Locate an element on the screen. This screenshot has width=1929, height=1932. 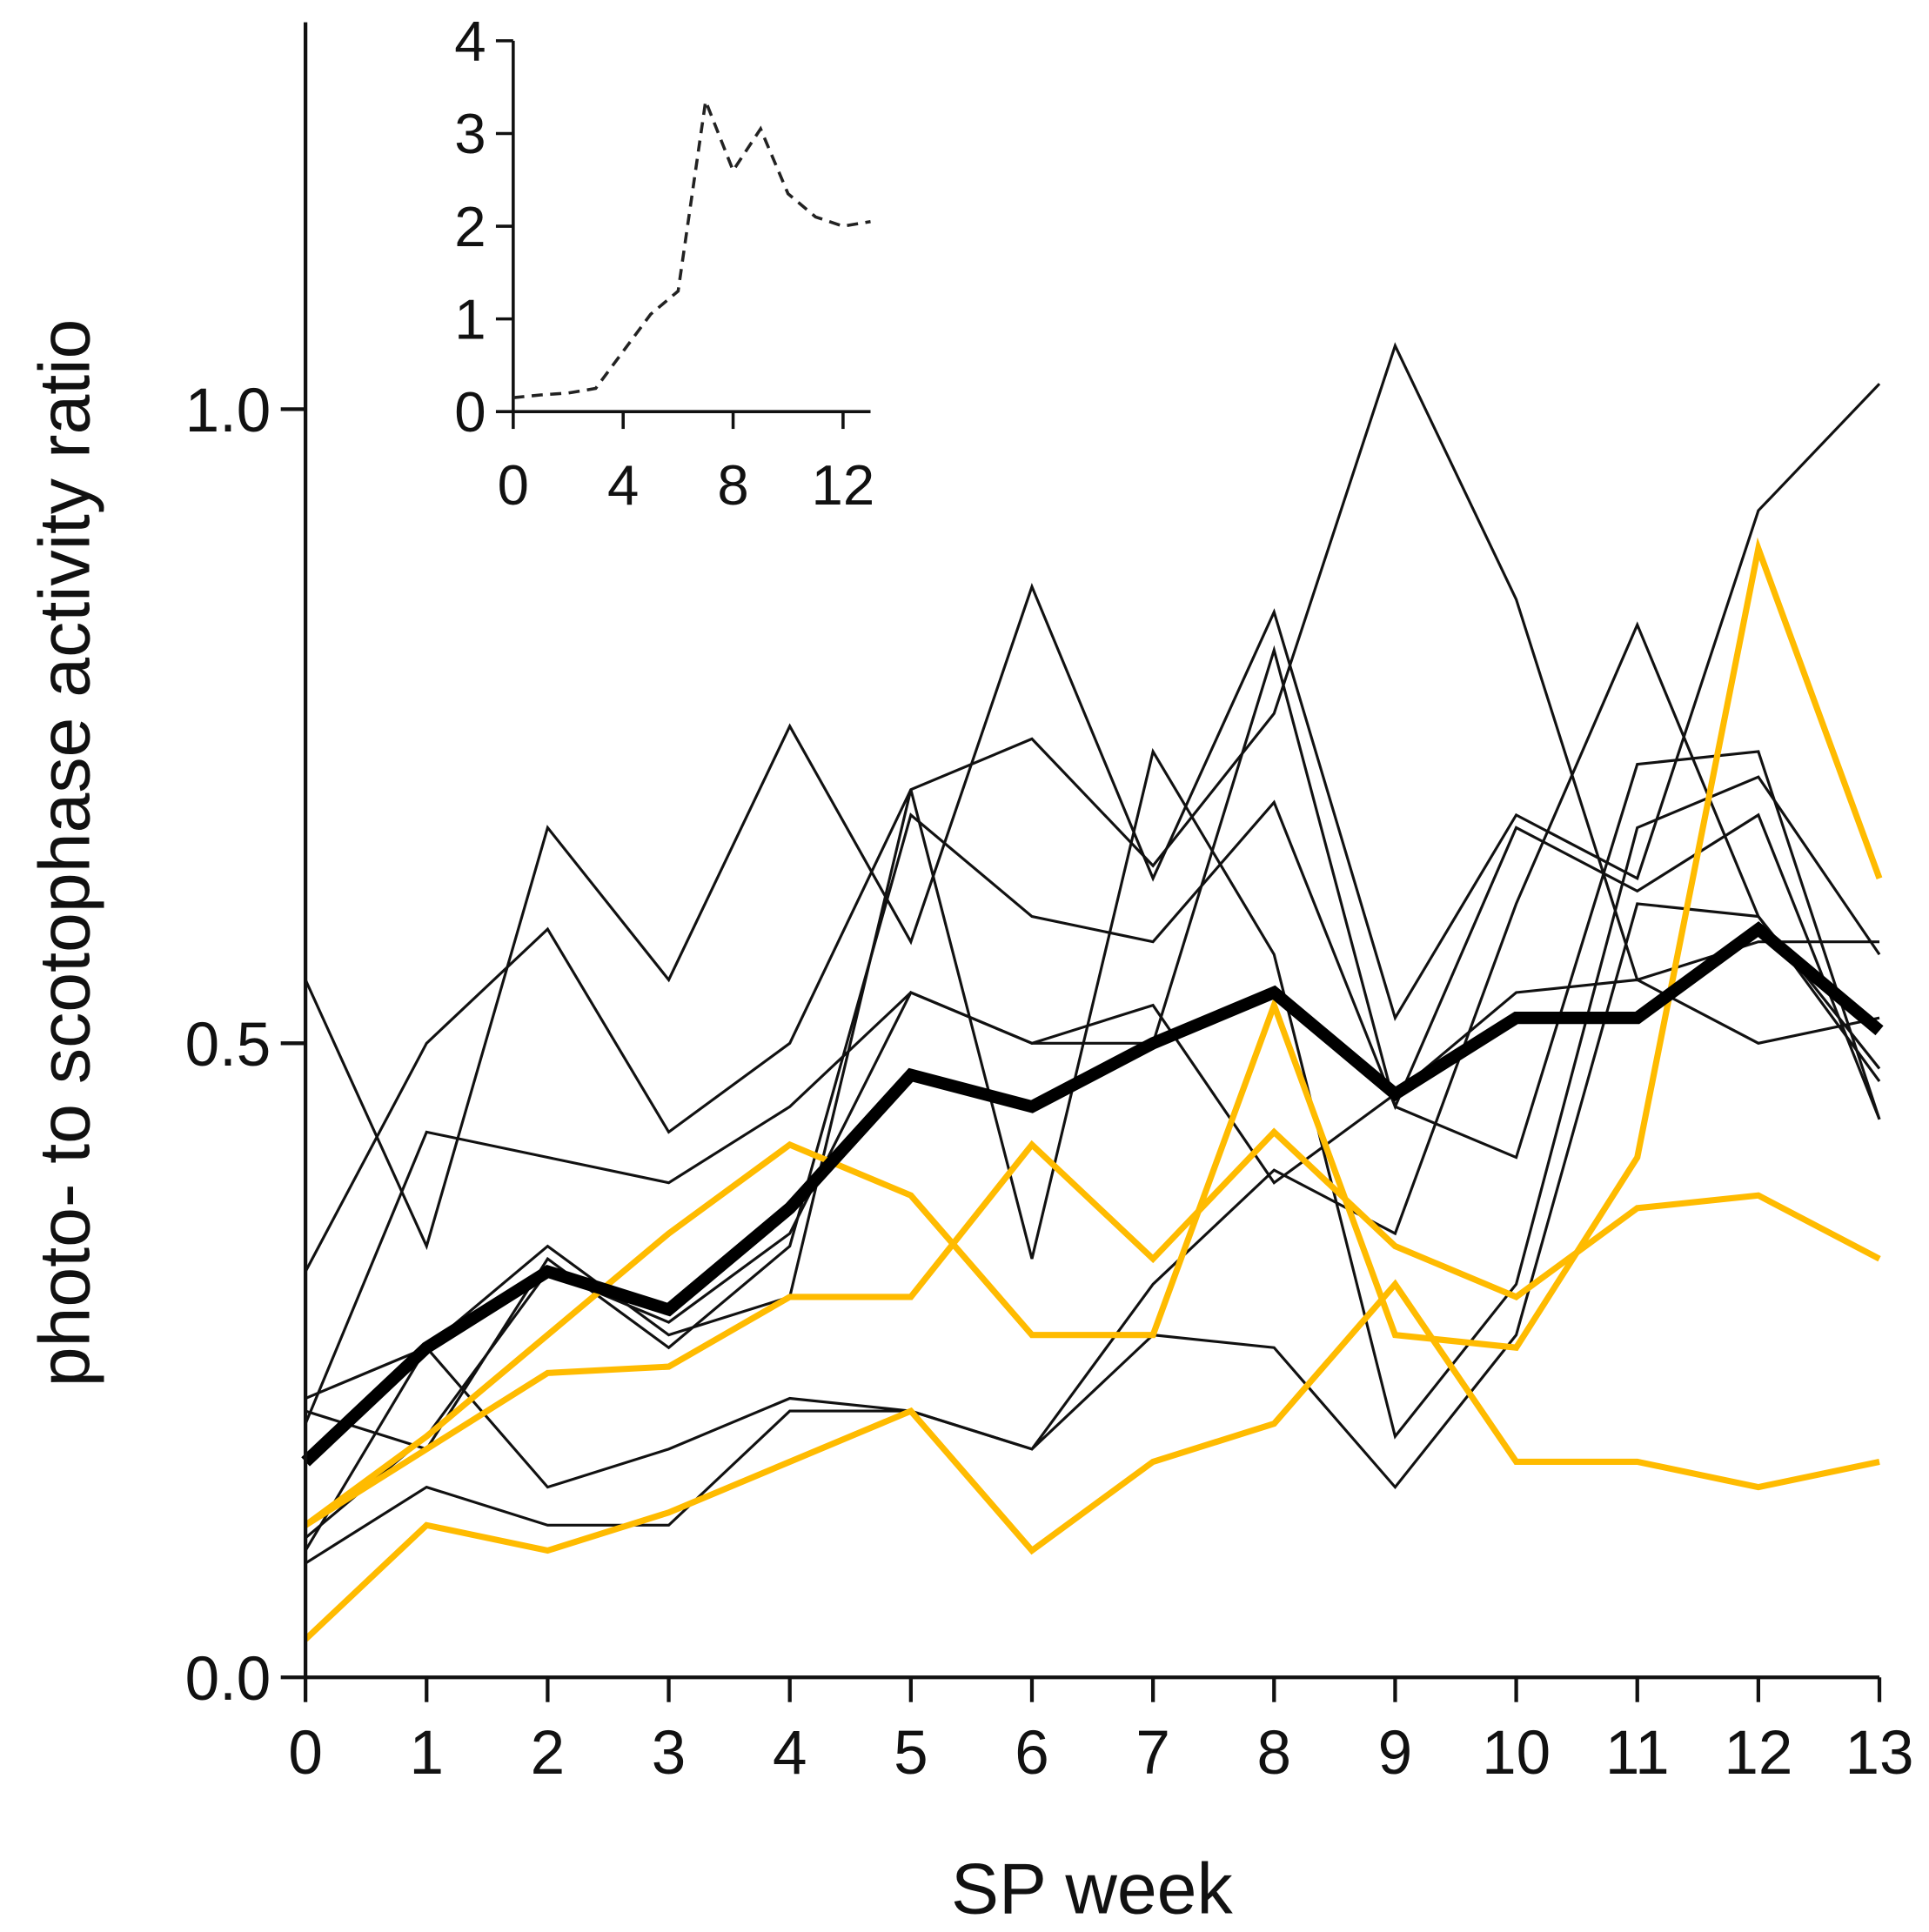
inset-x-tick-label: 8 is located at coordinates (732, 485).